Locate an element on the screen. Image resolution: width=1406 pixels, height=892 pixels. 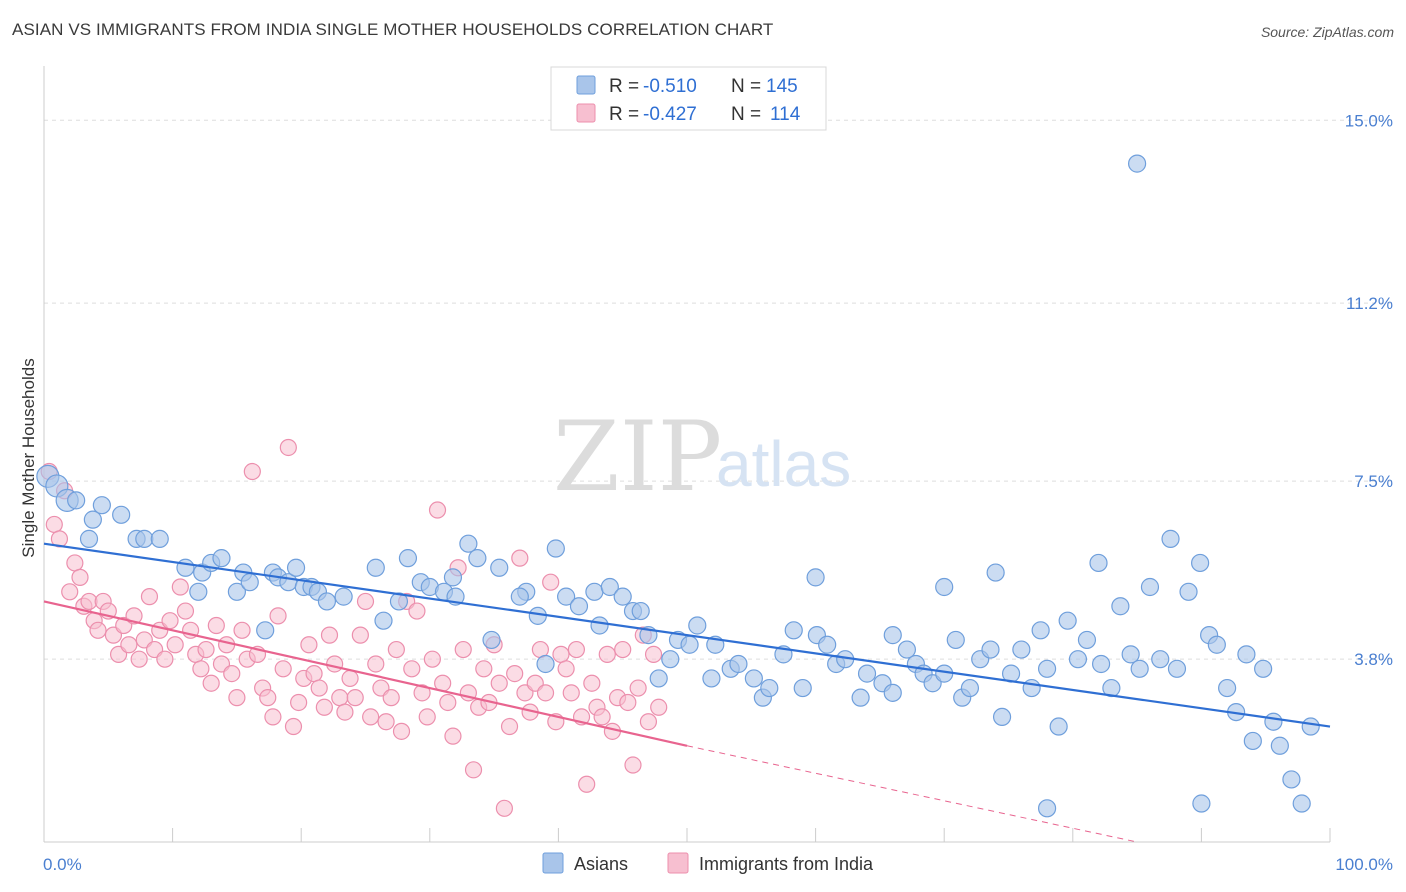
y-tick-label: 3.8% is located at coordinates (1373, 659).